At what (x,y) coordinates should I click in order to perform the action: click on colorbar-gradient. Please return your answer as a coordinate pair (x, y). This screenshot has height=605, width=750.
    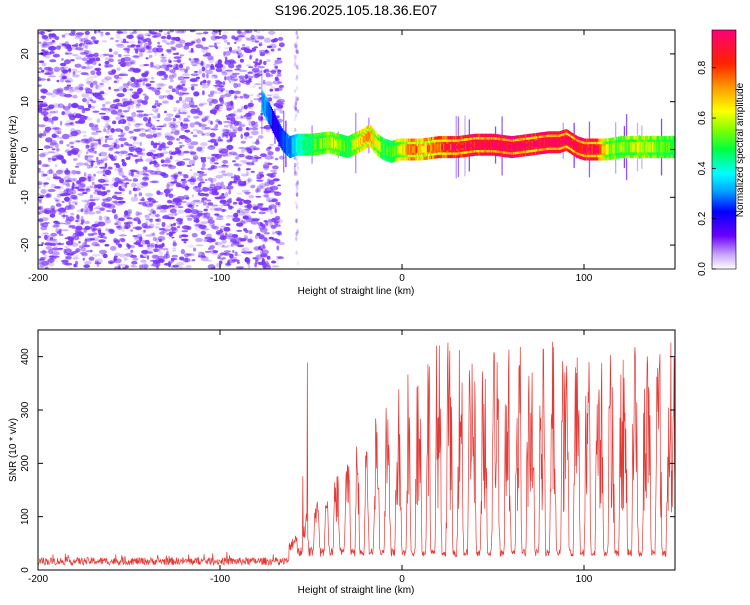
    Looking at the image, I should click on (724, 149).